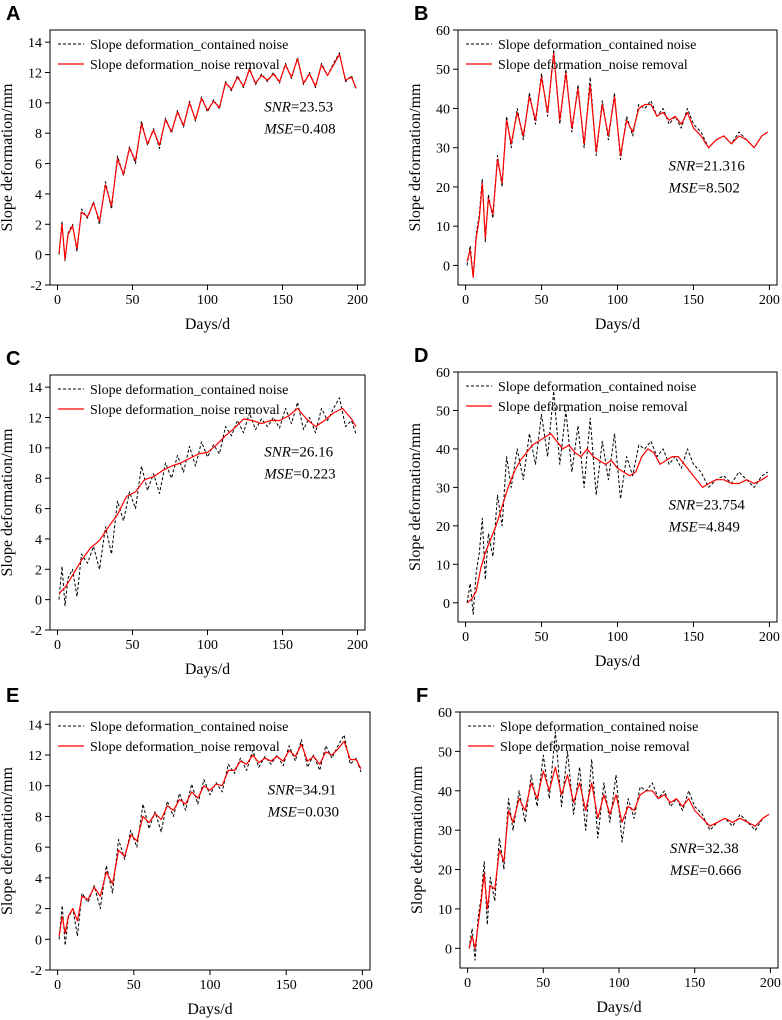 The width and height of the screenshot is (782, 1020). Describe the element at coordinates (35, 756) in the screenshot. I see `y-tick-label: 12` at that location.